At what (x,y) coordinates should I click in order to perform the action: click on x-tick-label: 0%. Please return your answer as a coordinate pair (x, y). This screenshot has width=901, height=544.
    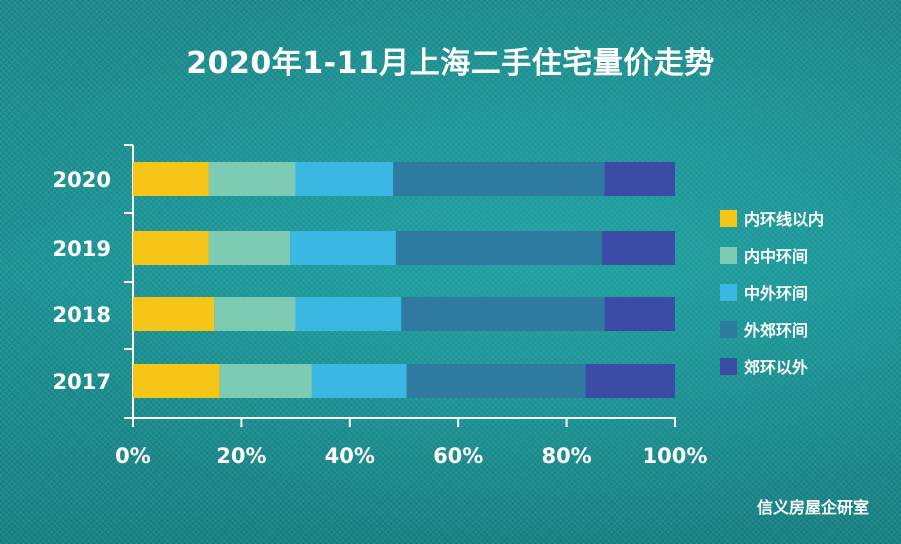
    Looking at the image, I should click on (133, 456).